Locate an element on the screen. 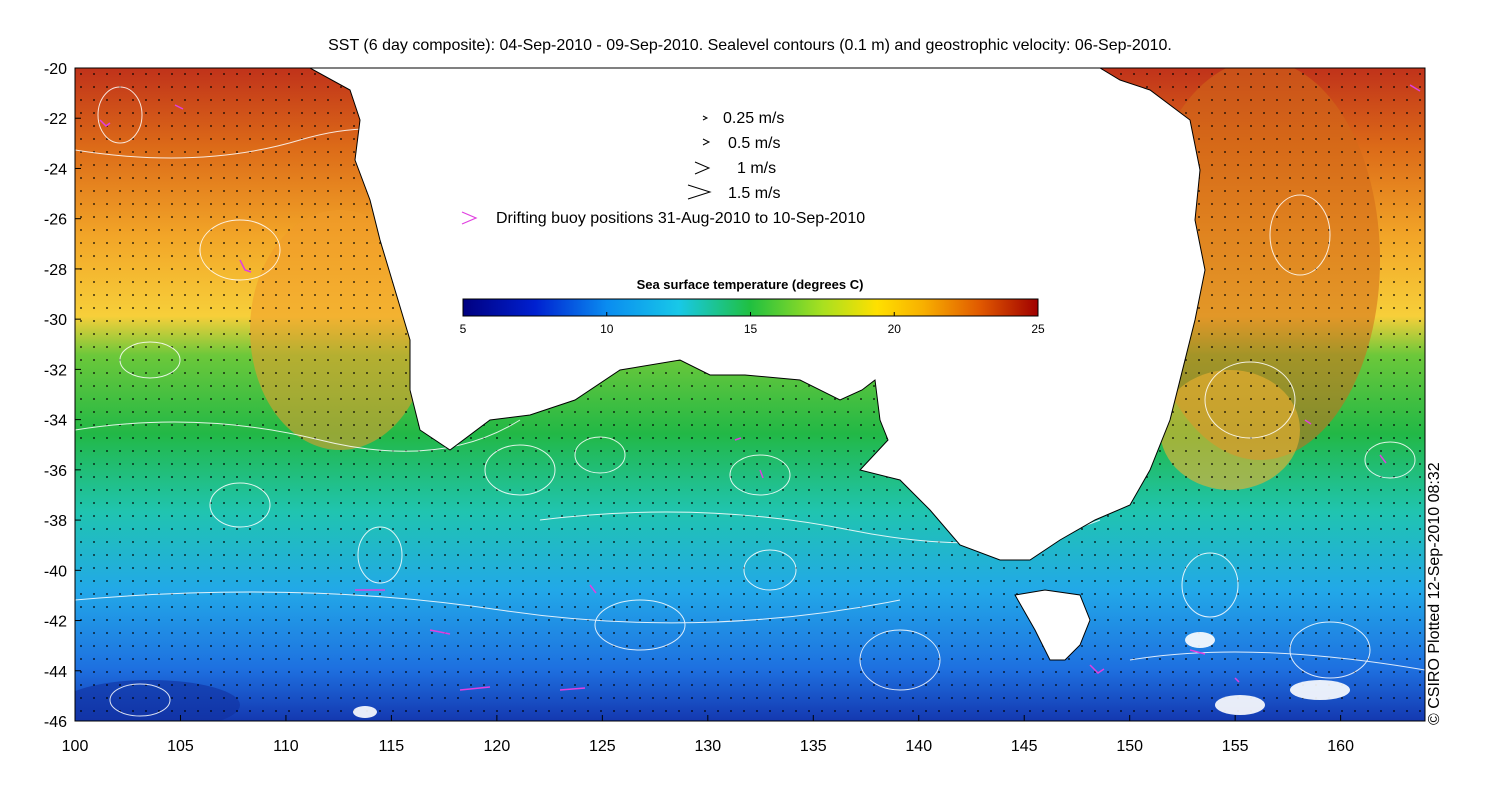 The width and height of the screenshot is (1500, 790). x-tick-label: 110 is located at coordinates (286, 746).